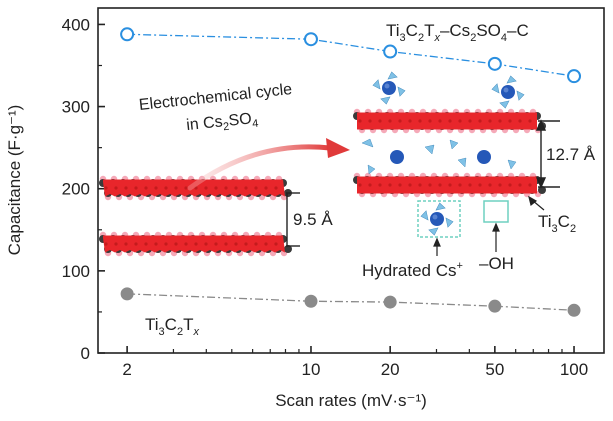 The width and height of the screenshot is (613, 421). Describe the element at coordinates (439, 156) in the screenshot. I see `intercalated-species` at that location.